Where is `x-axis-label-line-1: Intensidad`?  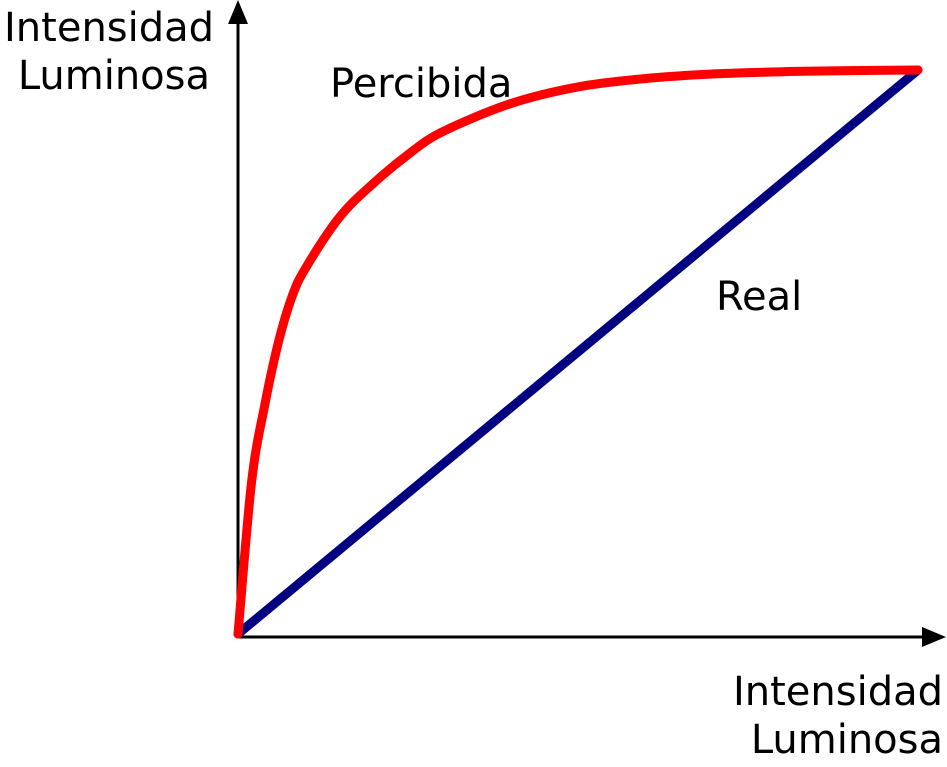
x-axis-label-line-1: Intensidad is located at coordinates (837, 692).